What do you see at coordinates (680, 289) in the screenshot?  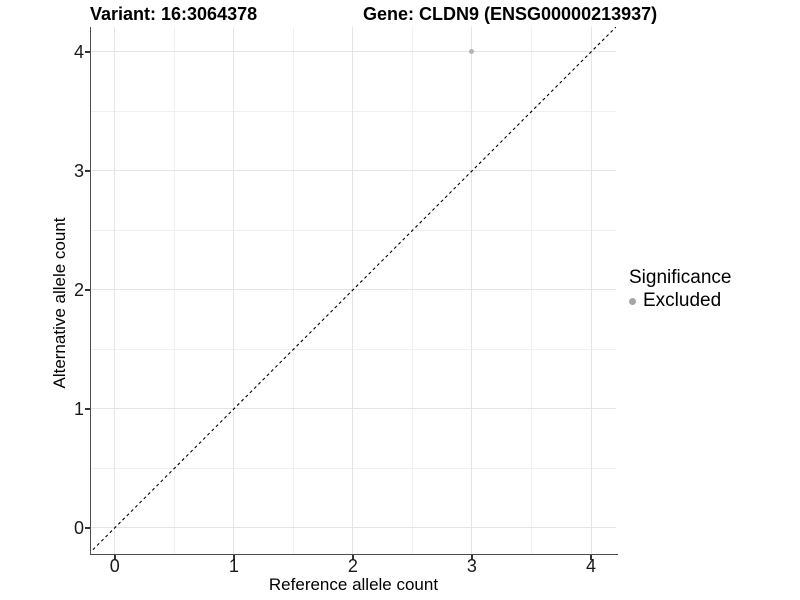 I see `legend: Significance Excluded` at bounding box center [680, 289].